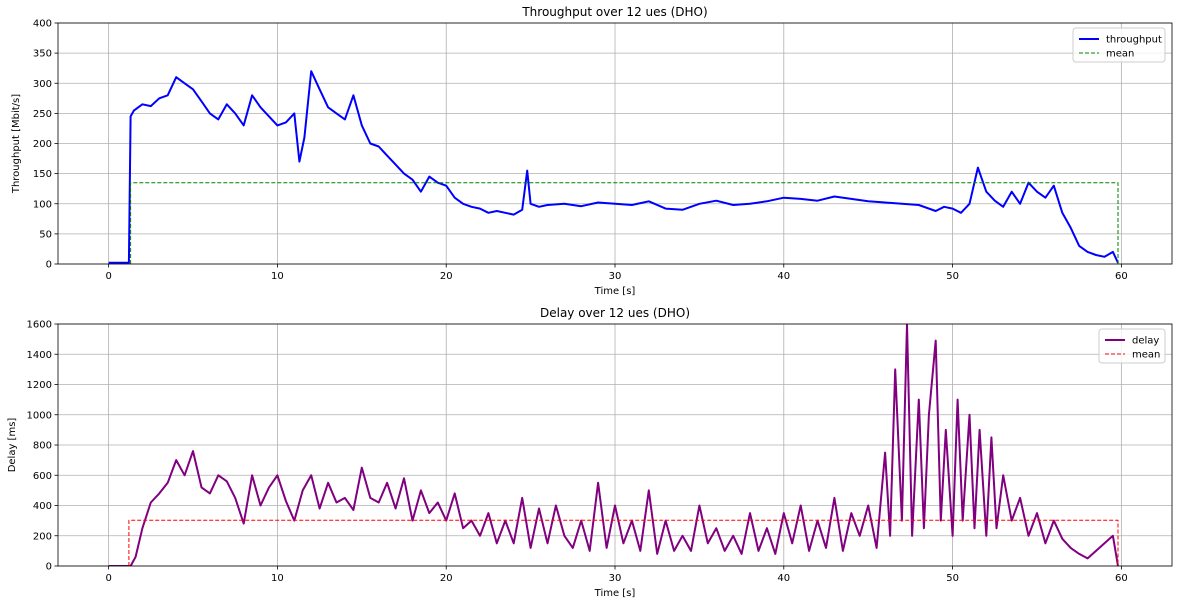 Image resolution: width=1180 pixels, height=604 pixels. What do you see at coordinates (42, 446) in the screenshot?
I see `delay-y-tick-label: 800` at bounding box center [42, 446].